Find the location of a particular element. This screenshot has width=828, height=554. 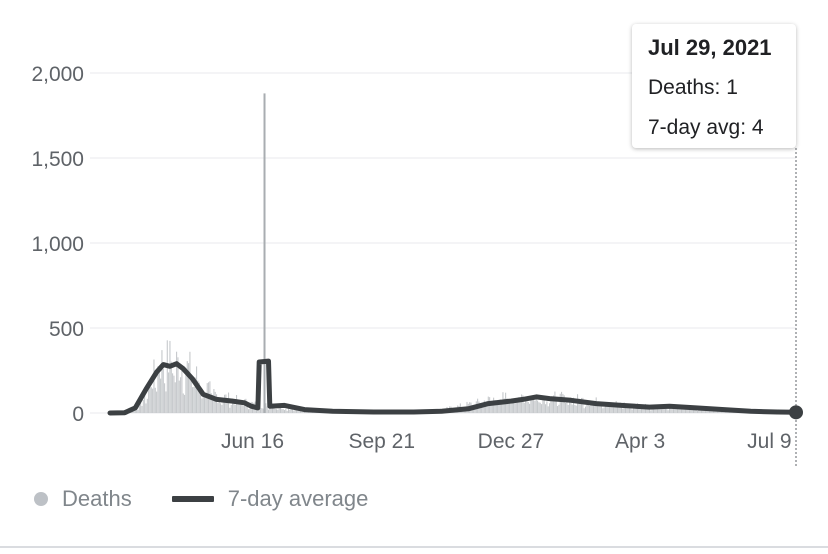

y-tick-label: 500 is located at coordinates (66, 329).